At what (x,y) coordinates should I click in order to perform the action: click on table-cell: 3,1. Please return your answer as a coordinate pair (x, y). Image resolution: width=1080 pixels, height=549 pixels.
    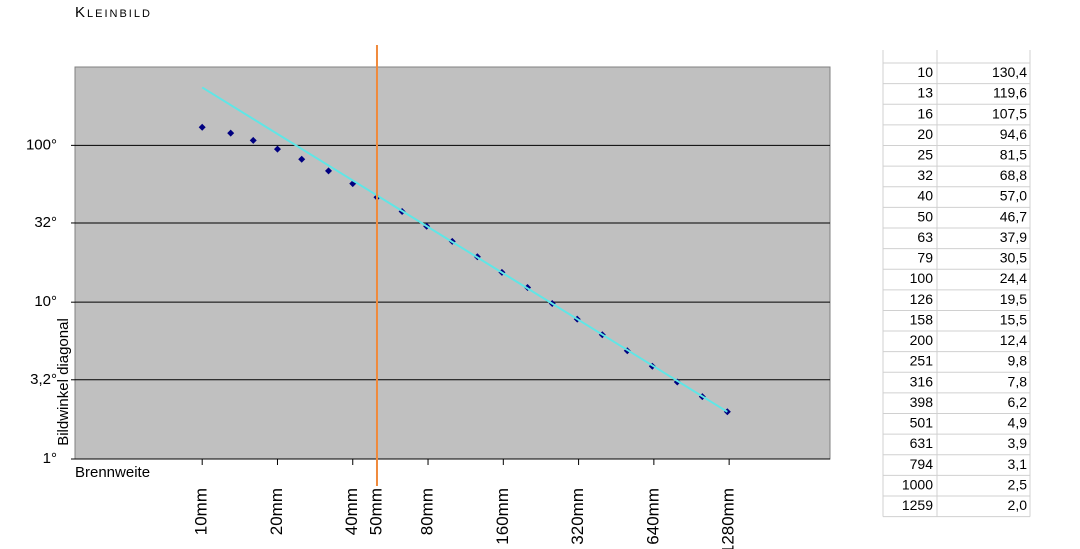
    Looking at the image, I should click on (1018, 464).